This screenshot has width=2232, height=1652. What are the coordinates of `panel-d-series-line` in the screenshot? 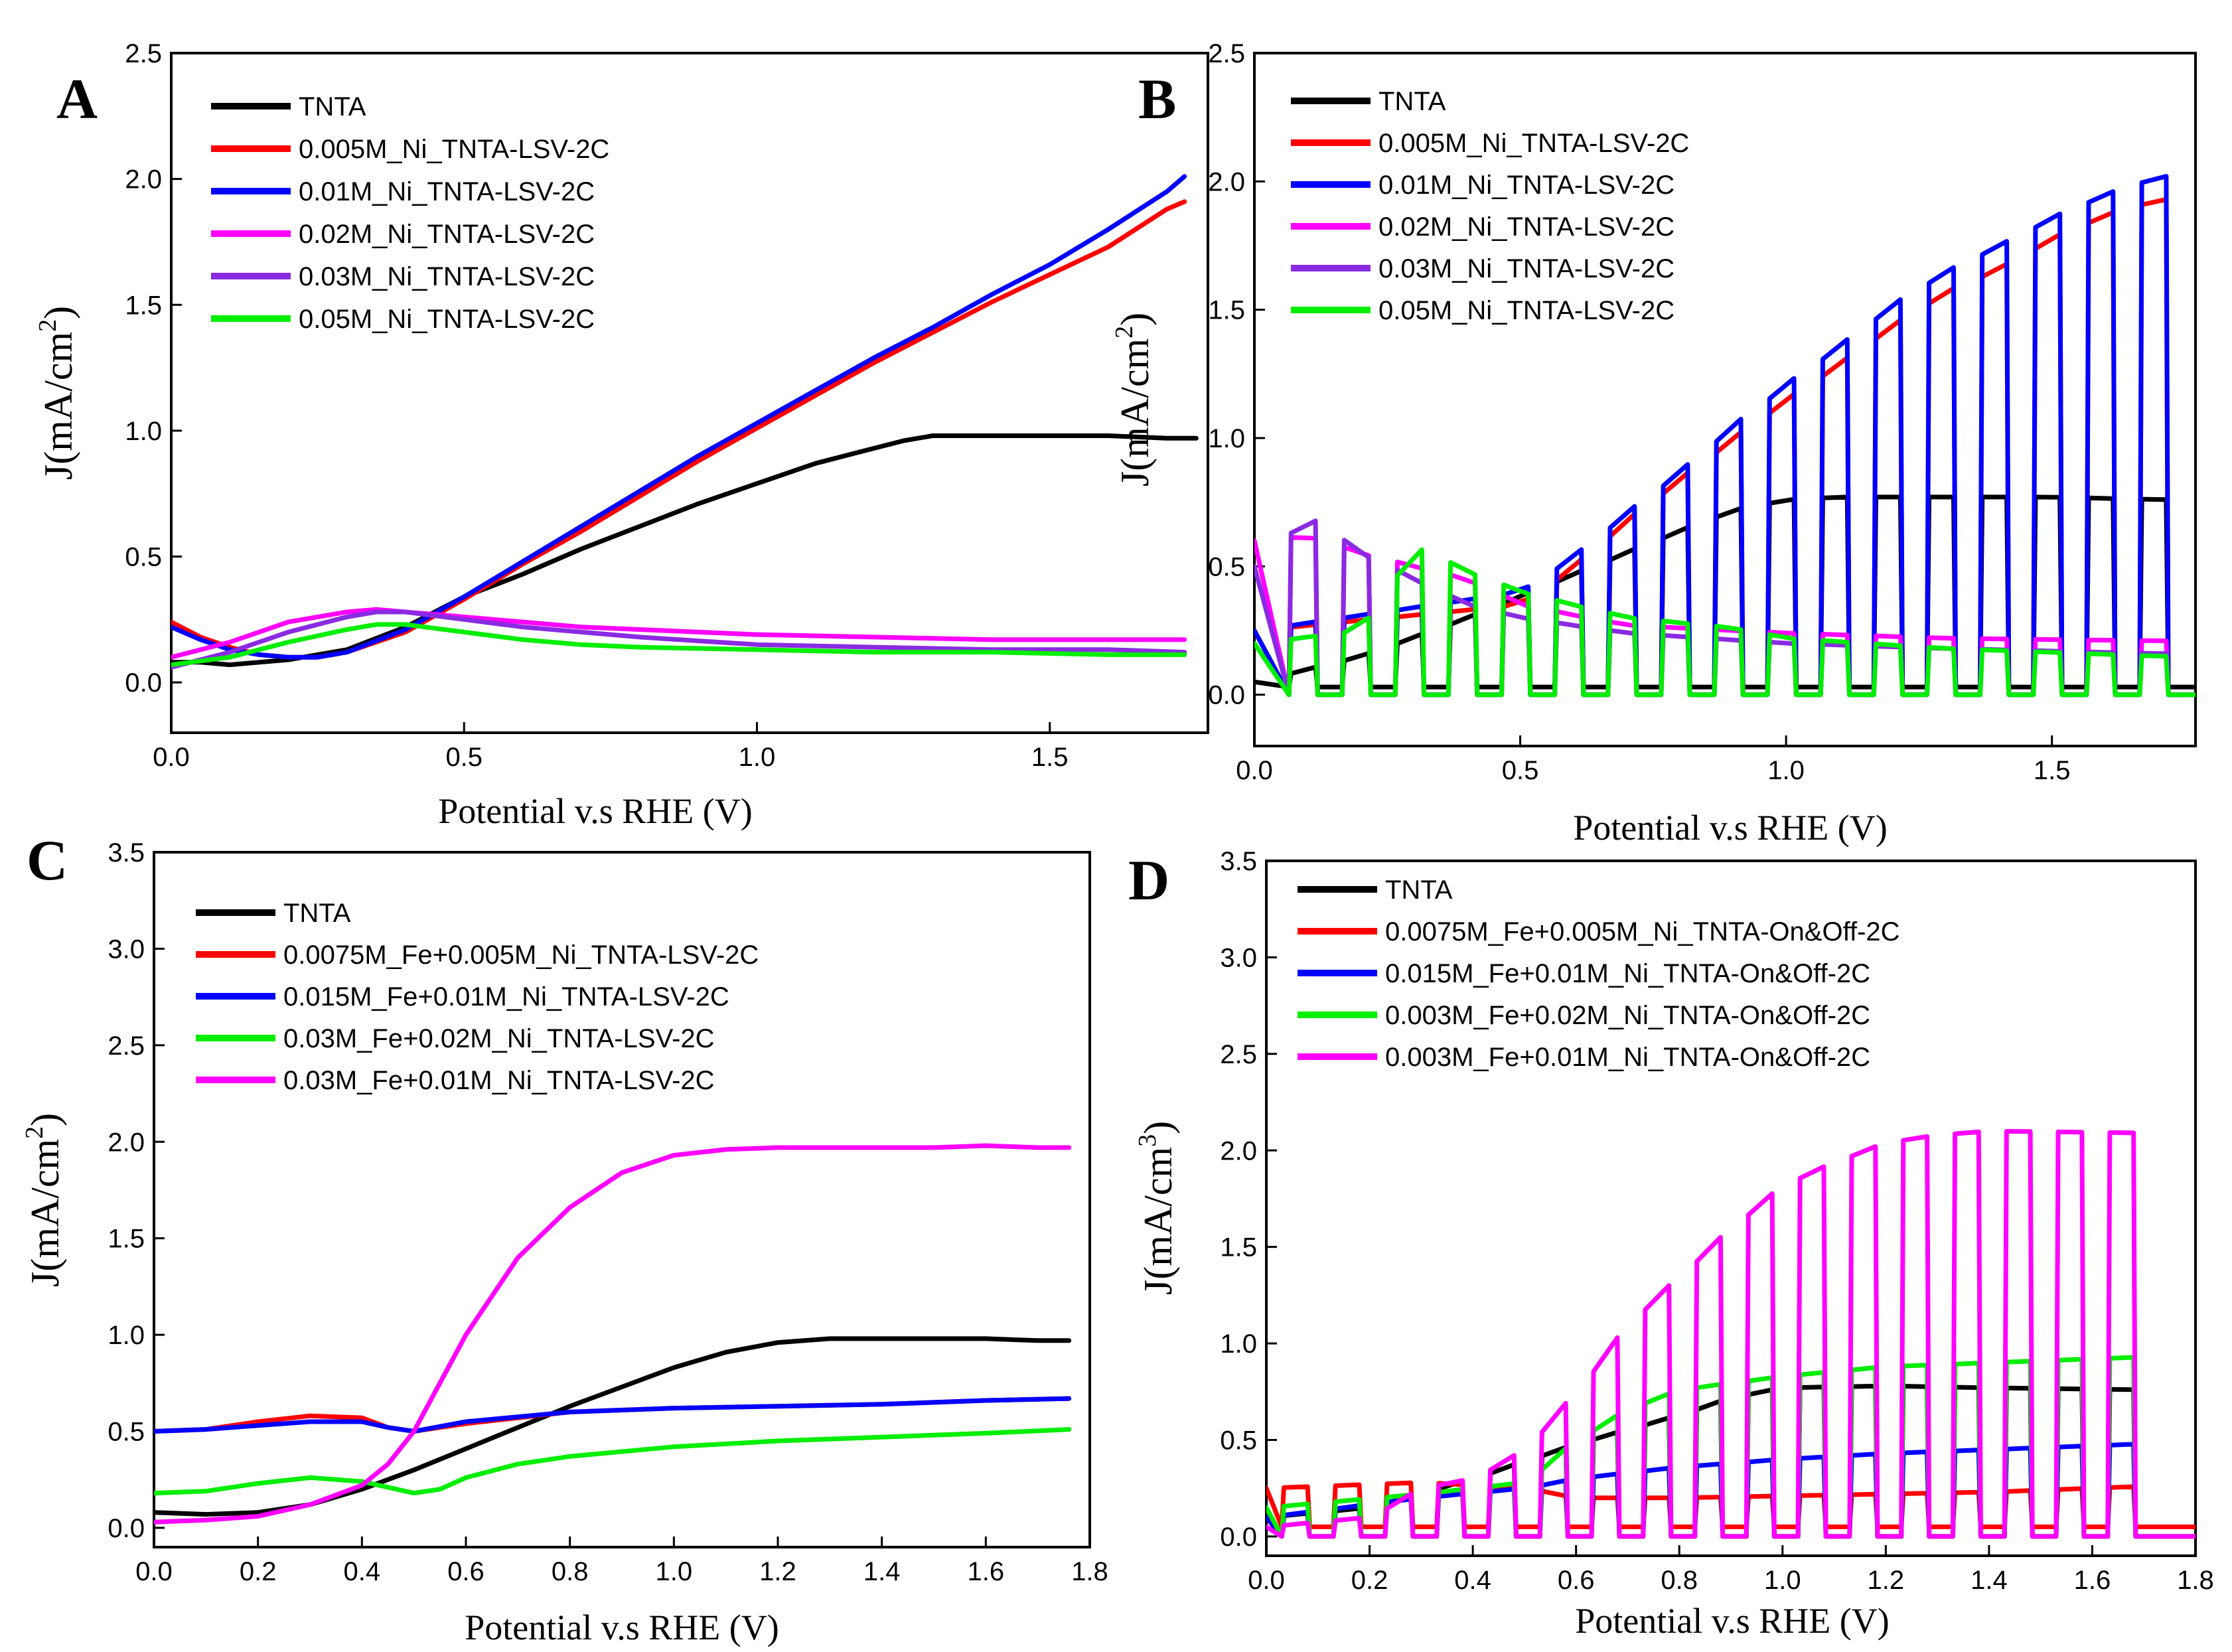 It's located at (1731, 1334).